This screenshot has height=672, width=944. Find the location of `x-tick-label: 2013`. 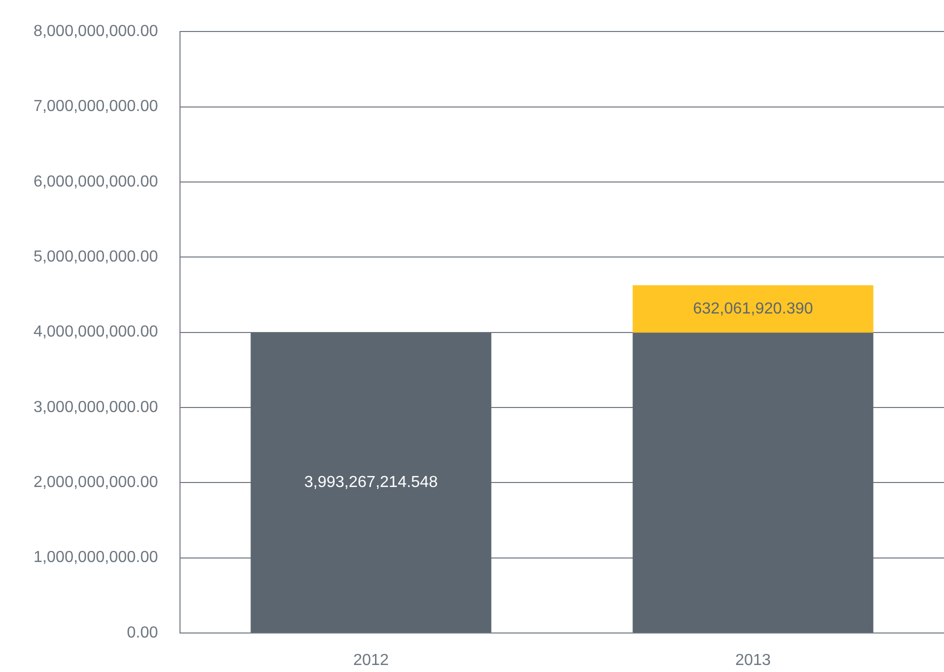

x-tick-label: 2013 is located at coordinates (753, 661).